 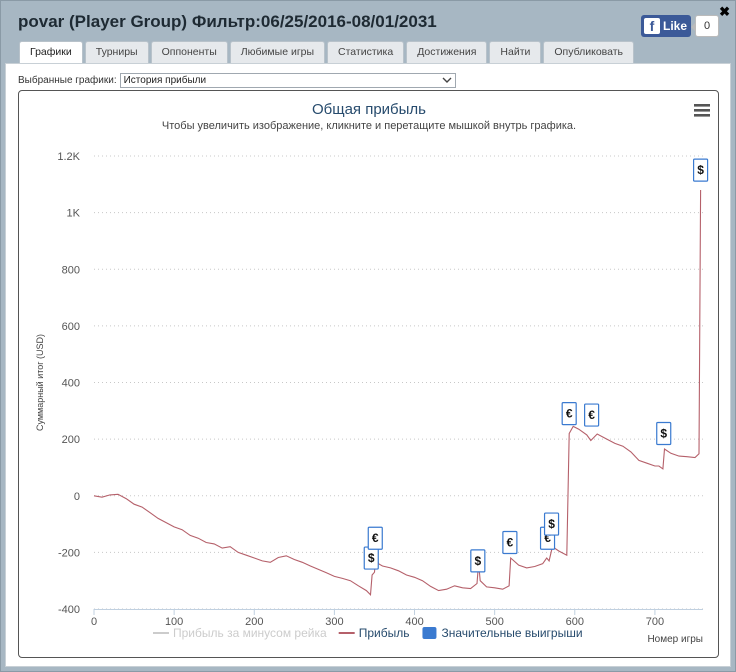 I want to click on y-tick-label: 600, so click(x=71, y=327).